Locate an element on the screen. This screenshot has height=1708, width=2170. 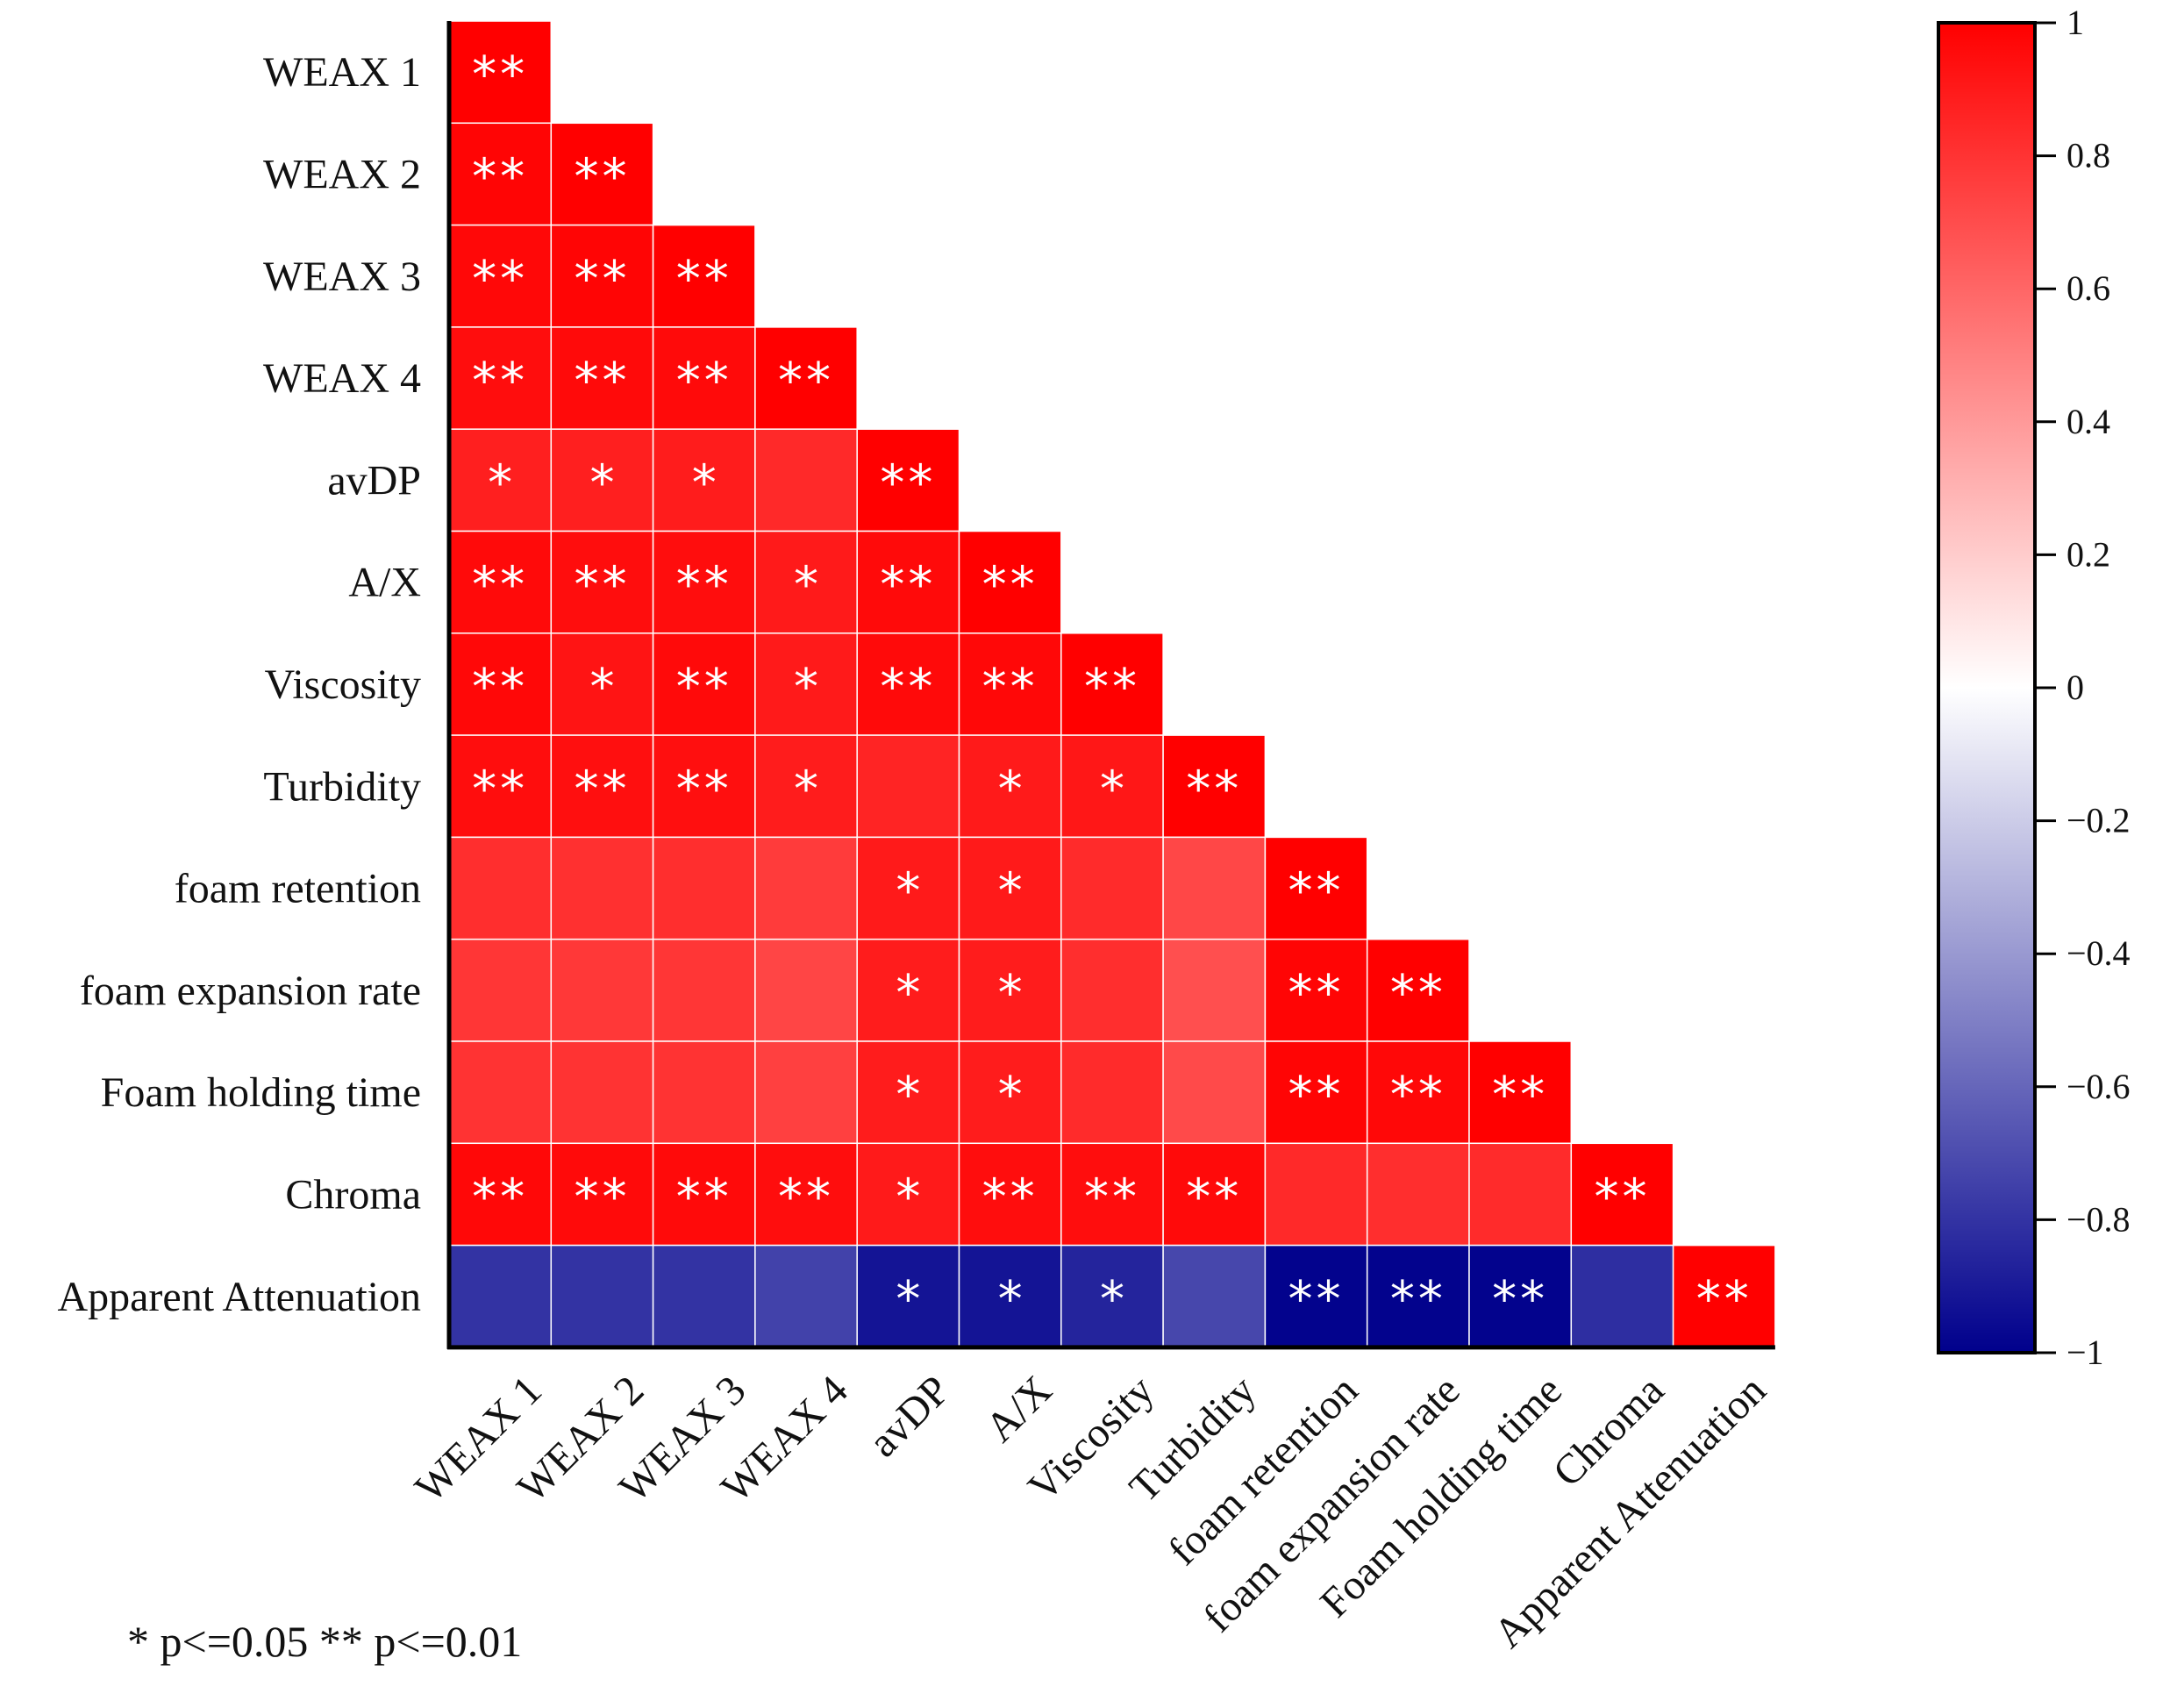
colorbar-tick-label: −0.8 is located at coordinates (2098, 1219).